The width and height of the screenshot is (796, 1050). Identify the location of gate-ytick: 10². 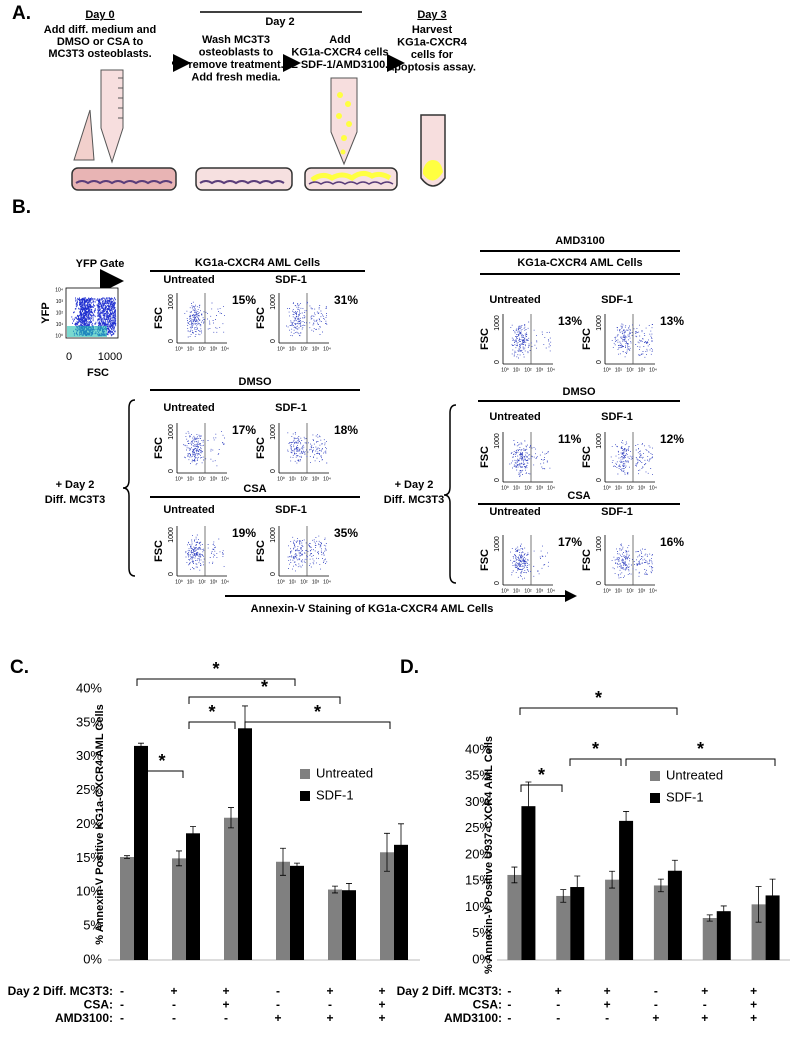
(60, 313).